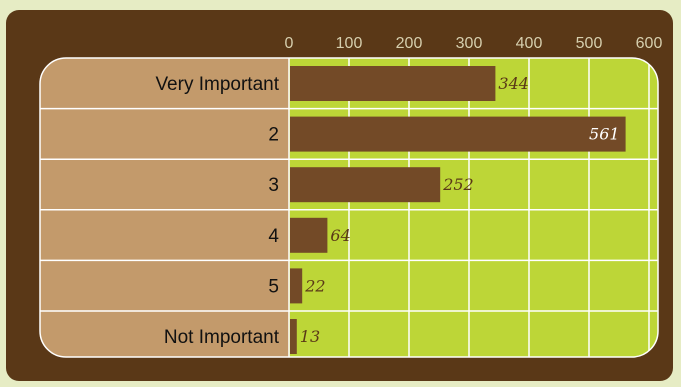 The image size is (681, 387). Describe the element at coordinates (273, 286) in the screenshot. I see `category-label: 5` at that location.